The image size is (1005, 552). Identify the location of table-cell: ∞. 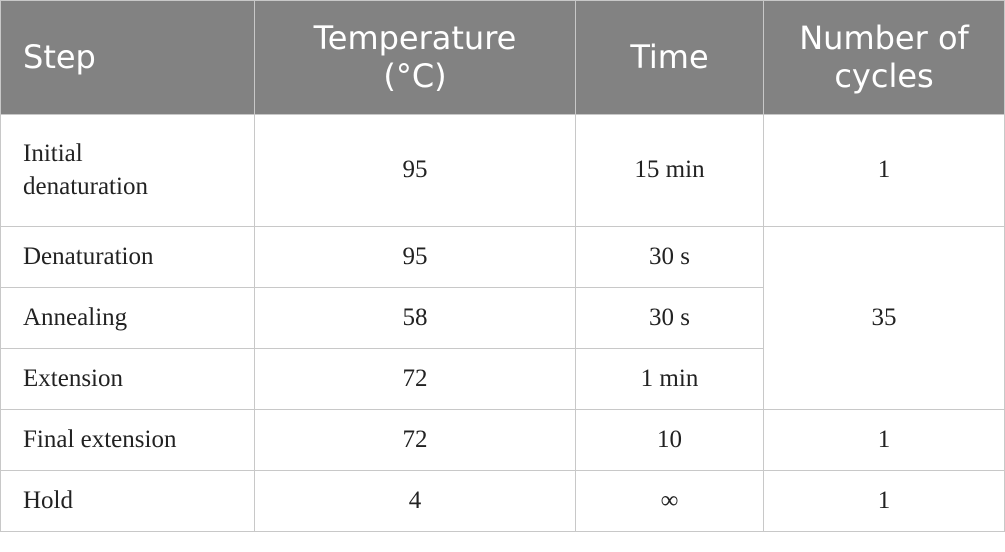
(669, 501).